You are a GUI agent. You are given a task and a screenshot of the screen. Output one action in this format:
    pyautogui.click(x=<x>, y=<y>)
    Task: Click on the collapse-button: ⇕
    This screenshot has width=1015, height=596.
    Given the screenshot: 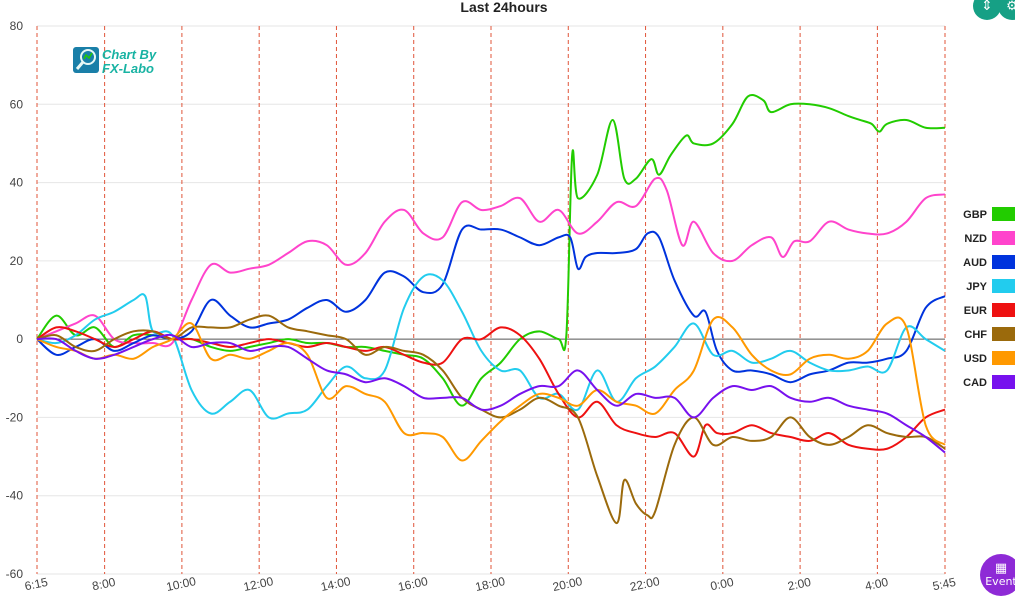 What is the action you would take?
    pyautogui.click(x=987, y=10)
    